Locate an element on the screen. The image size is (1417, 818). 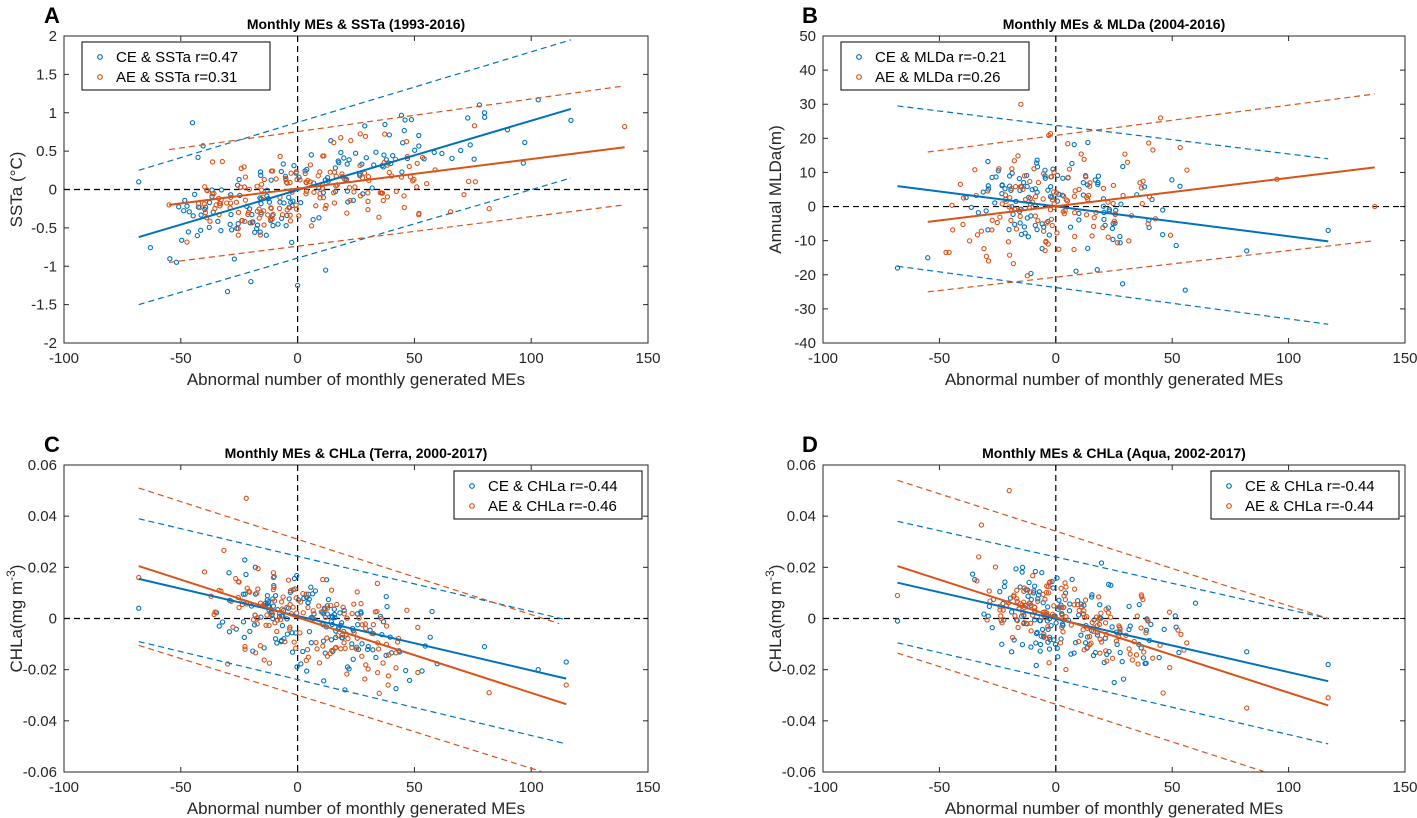
upper-bound-ae is located at coordinates (1151, 123).